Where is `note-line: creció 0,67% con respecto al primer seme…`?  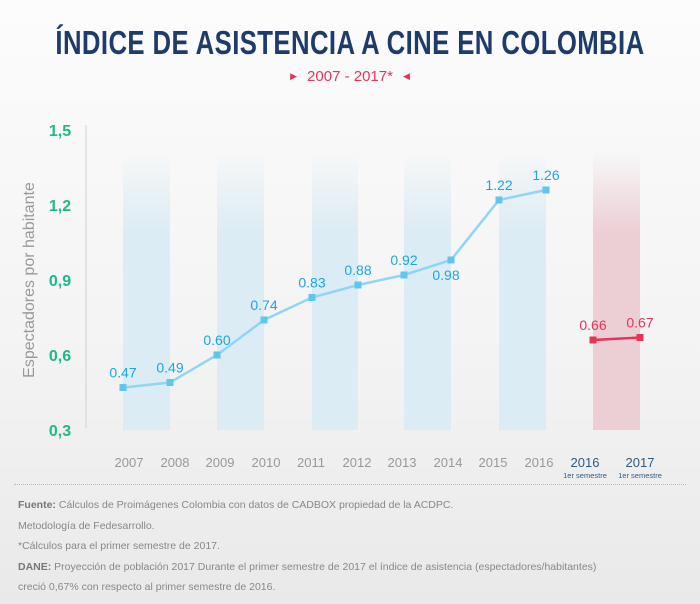
note-line: creció 0,67% con respecto al primer seme… is located at coordinates (147, 587).